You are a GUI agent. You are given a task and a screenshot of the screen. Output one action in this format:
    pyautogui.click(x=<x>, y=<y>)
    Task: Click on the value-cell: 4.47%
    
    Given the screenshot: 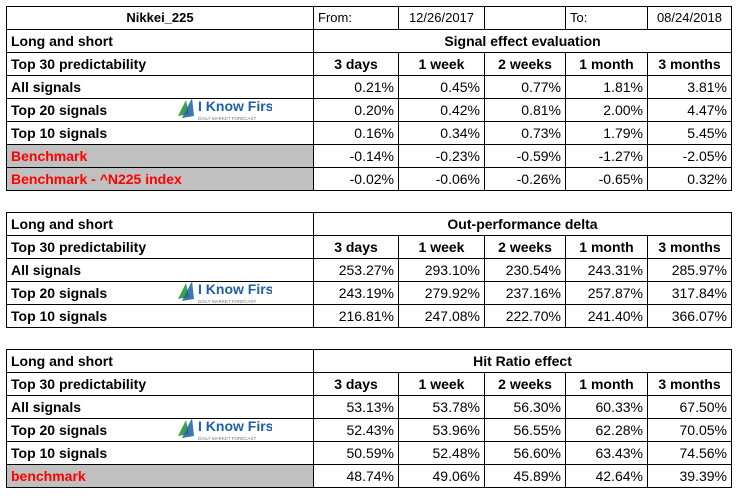 What is the action you would take?
    pyautogui.click(x=689, y=110)
    